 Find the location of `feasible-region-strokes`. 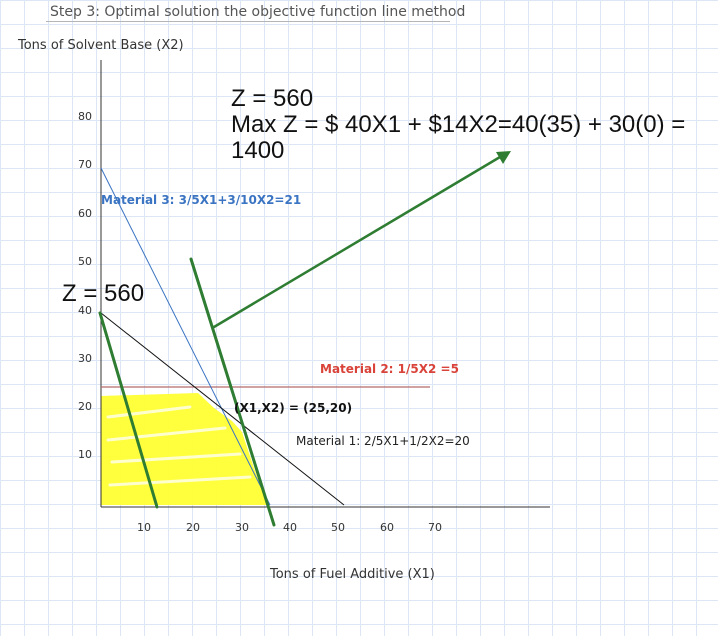

feasible-region-strokes is located at coordinates (179, 446).